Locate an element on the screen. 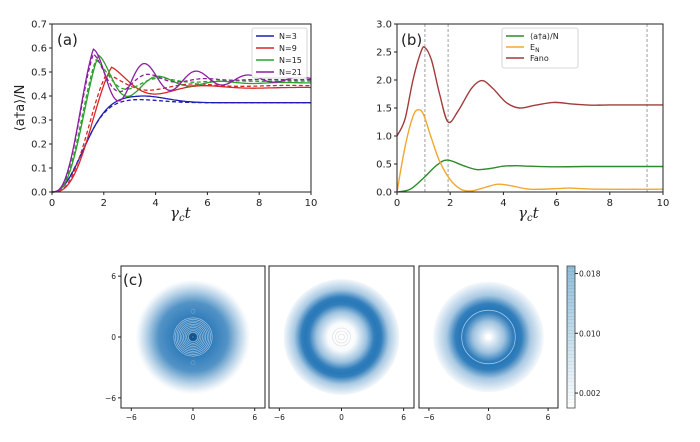  series-n21-solid is located at coordinates (182, 120).